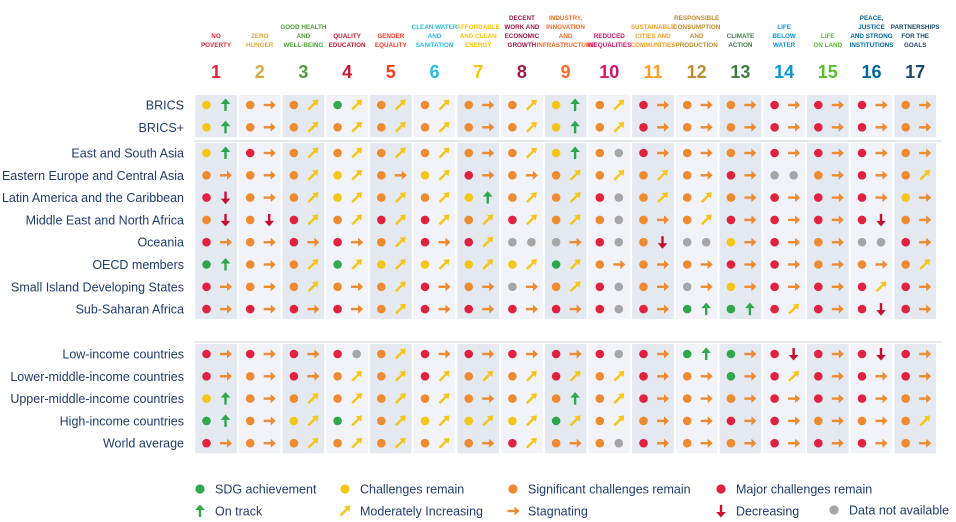 The image size is (956, 522). I want to click on goal-number: 6, so click(434, 72).